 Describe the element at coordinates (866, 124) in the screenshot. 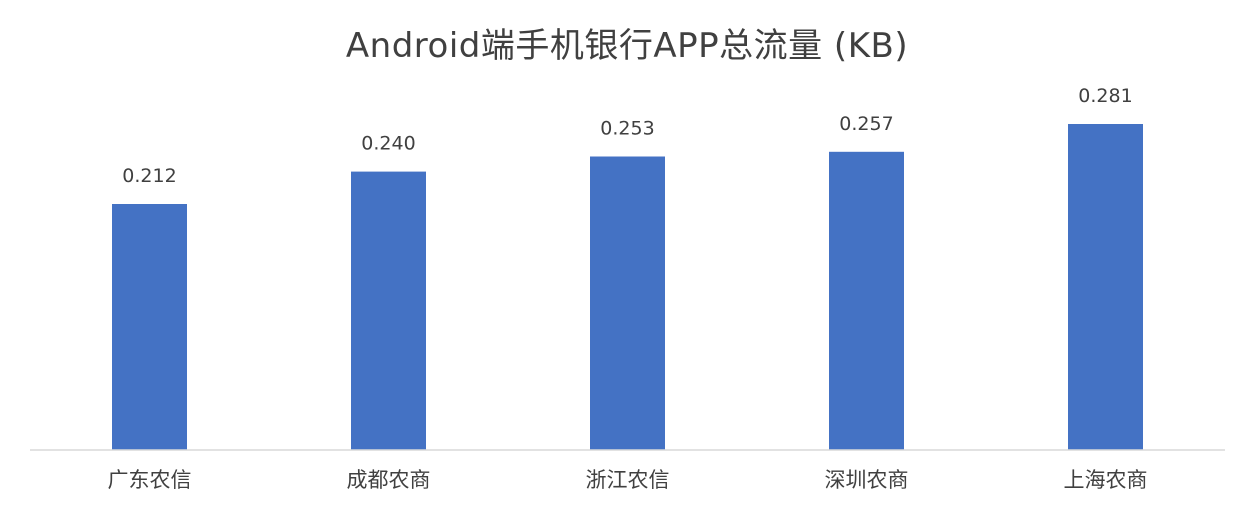

I see `data-label-4: 0.257` at that location.